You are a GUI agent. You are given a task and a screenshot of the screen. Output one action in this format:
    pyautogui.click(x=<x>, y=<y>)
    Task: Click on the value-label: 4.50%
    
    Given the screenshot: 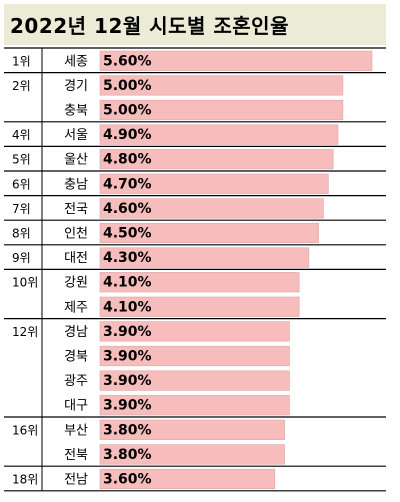 What is the action you would take?
    pyautogui.click(x=127, y=234)
    